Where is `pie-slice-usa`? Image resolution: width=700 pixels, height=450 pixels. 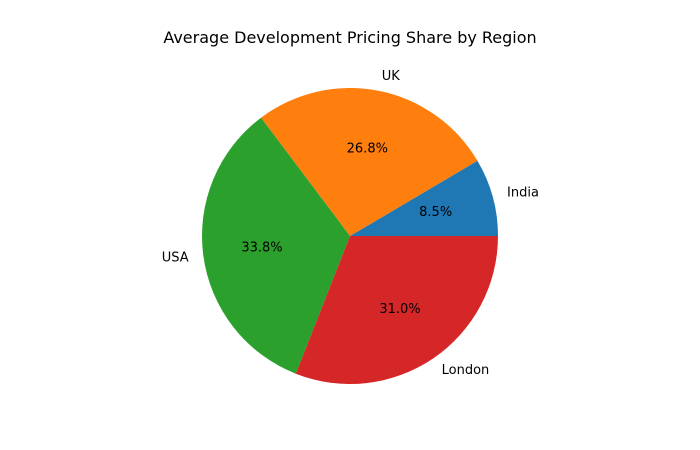
pie-slice-usa is located at coordinates (276, 245).